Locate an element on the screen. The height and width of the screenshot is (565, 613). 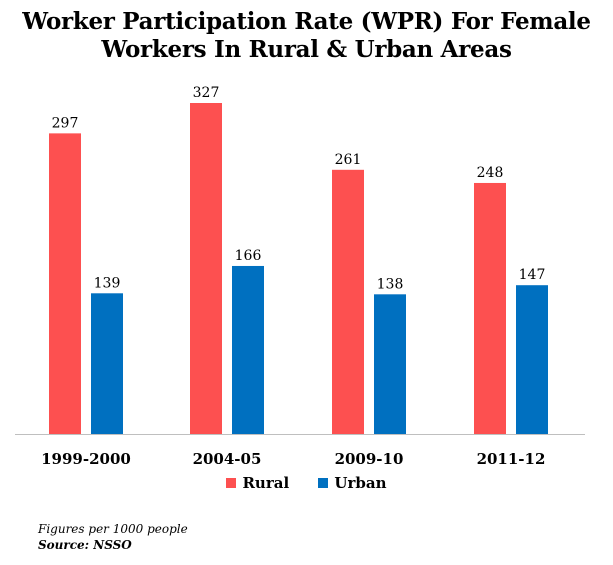
data-label-urban-1999-2000: 139 is located at coordinates (107, 283).